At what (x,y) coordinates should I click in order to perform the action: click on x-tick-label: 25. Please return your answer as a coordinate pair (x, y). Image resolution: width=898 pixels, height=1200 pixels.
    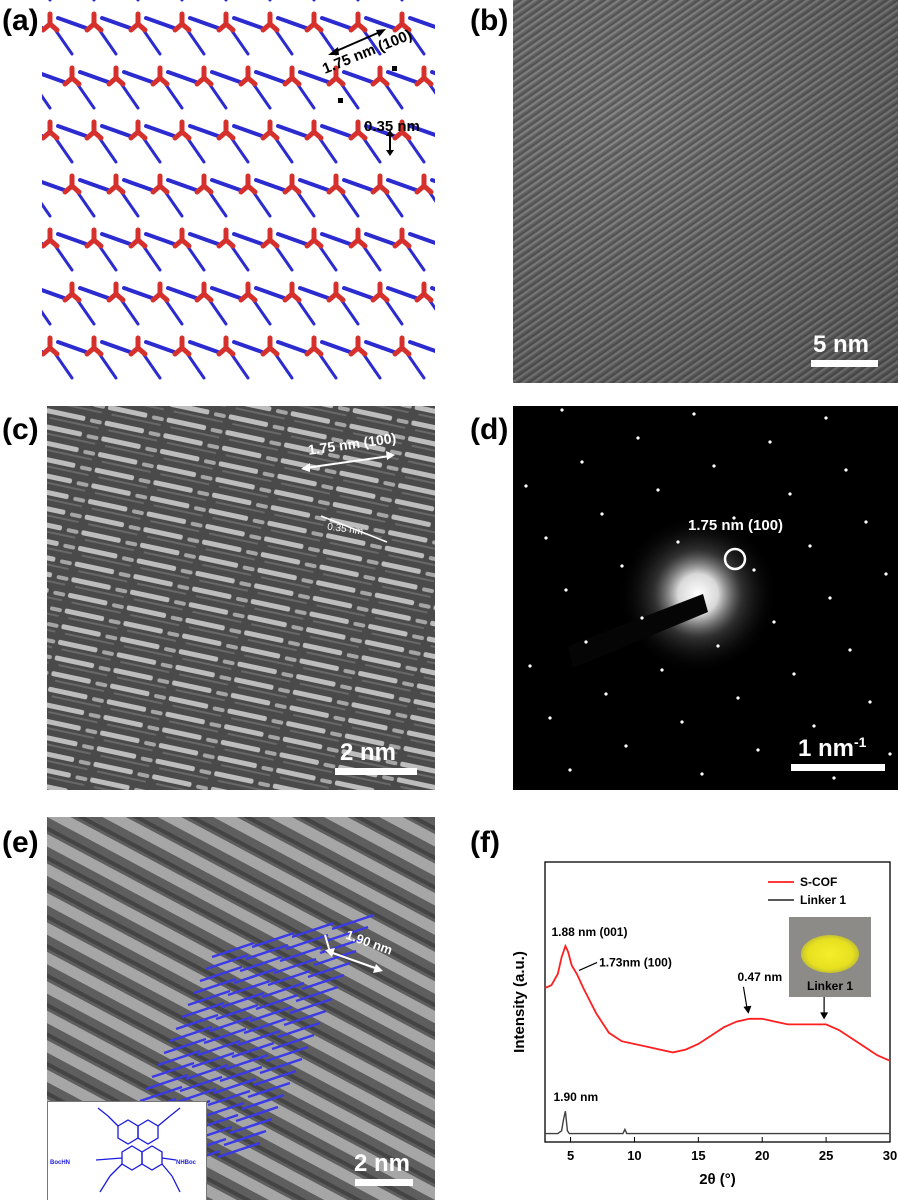
    Looking at the image, I should click on (826, 1155).